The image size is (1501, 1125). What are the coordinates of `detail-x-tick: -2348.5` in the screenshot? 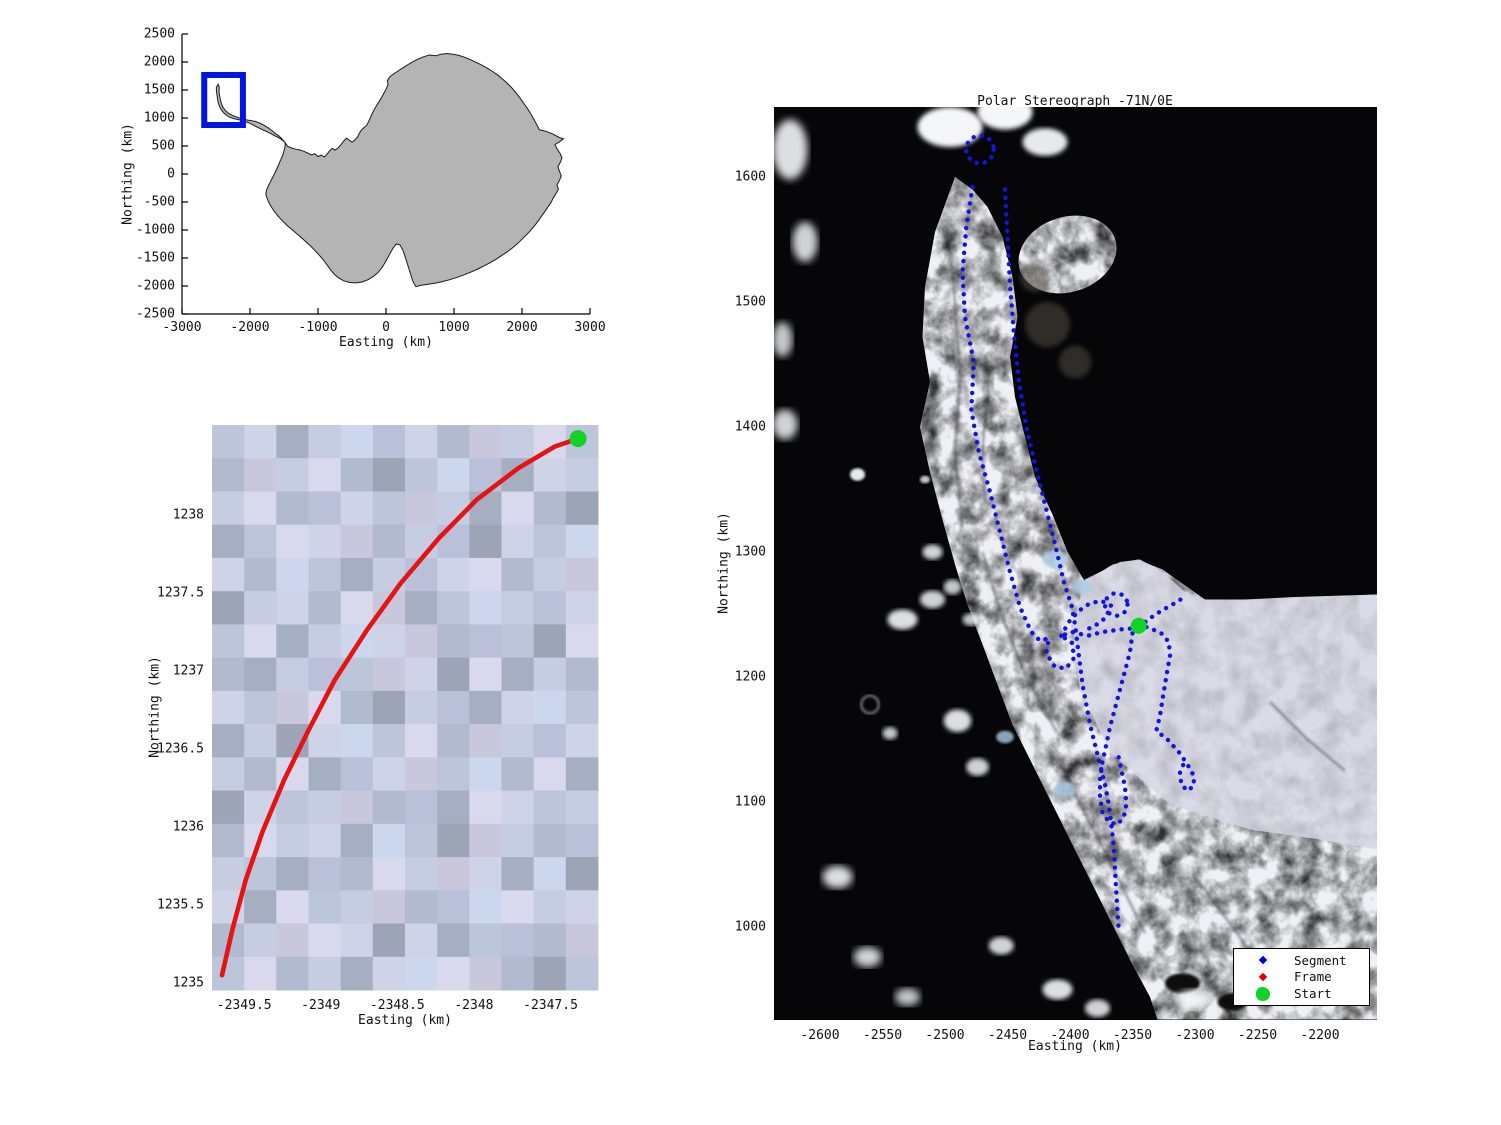 It's located at (397, 1005).